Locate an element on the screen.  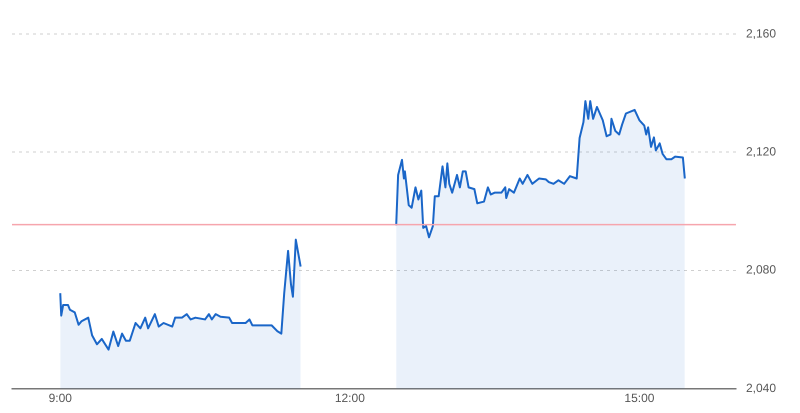
y-tick-label: 2,160 is located at coordinates (761, 33).